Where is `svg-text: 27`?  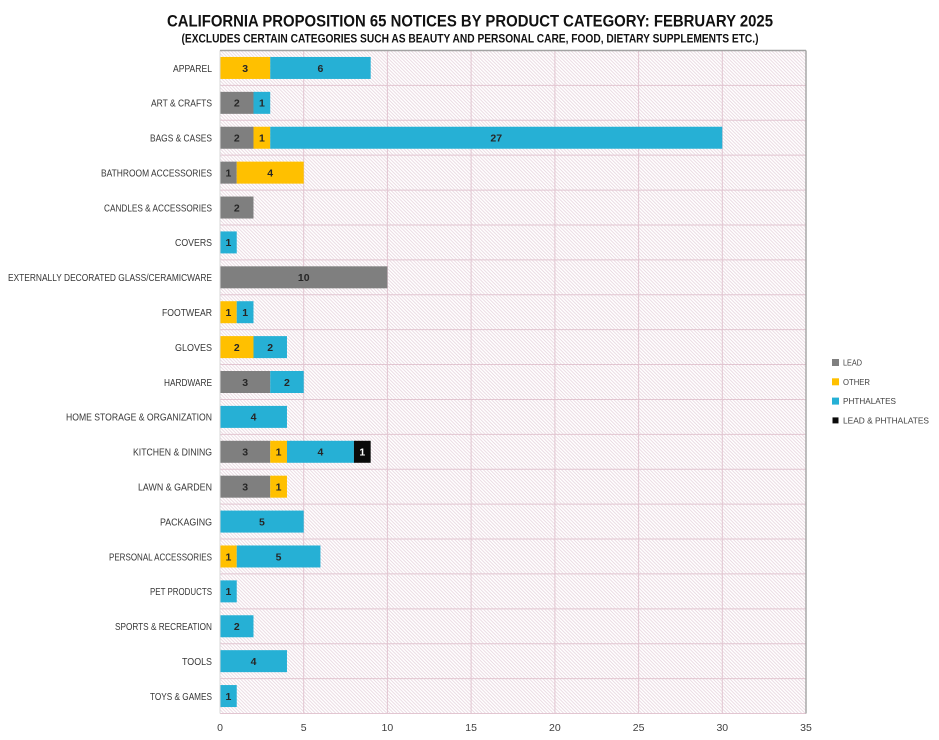 svg-text: 27 is located at coordinates (496, 139).